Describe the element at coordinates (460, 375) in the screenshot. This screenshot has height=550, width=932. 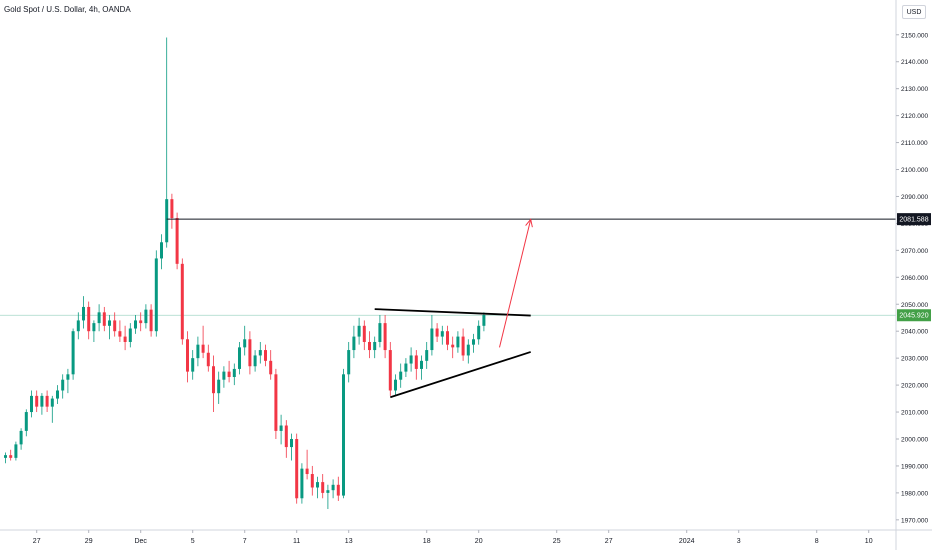
I see `lower-triangle-trendline` at that location.